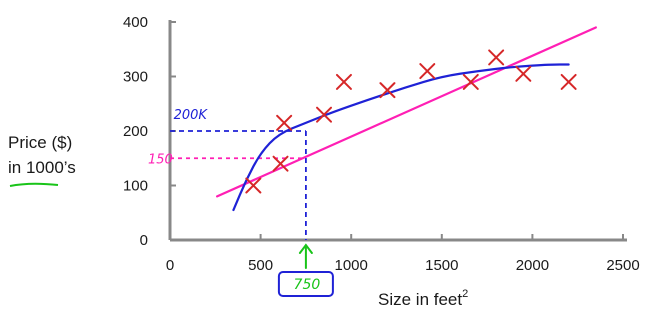 Image resolution: width=645 pixels, height=323 pixels. Describe the element at coordinates (34, 184) in the screenshot. I see `green-underline` at that location.